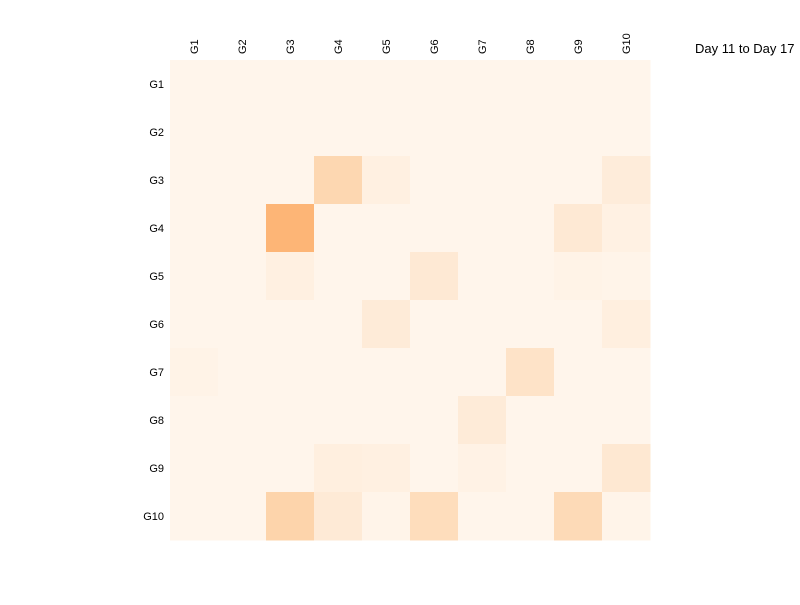 The image size is (800, 605). What do you see at coordinates (386, 228) in the screenshot?
I see `heatmap-cell-G4-G5` at bounding box center [386, 228].